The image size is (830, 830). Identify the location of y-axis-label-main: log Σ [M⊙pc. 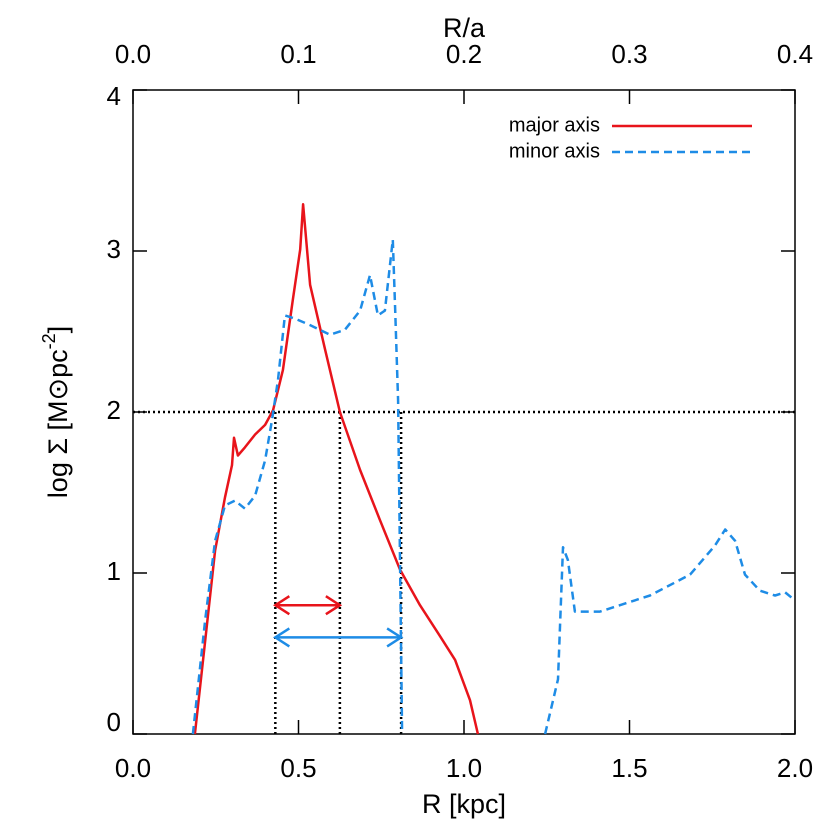
(58, 423).